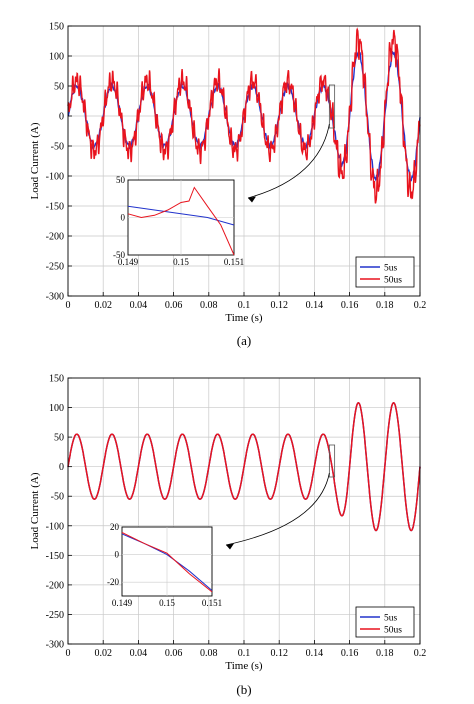 This screenshot has height=704, width=474. Describe the element at coordinates (244, 340) in the screenshot. I see `panel-caption: (a)` at that location.